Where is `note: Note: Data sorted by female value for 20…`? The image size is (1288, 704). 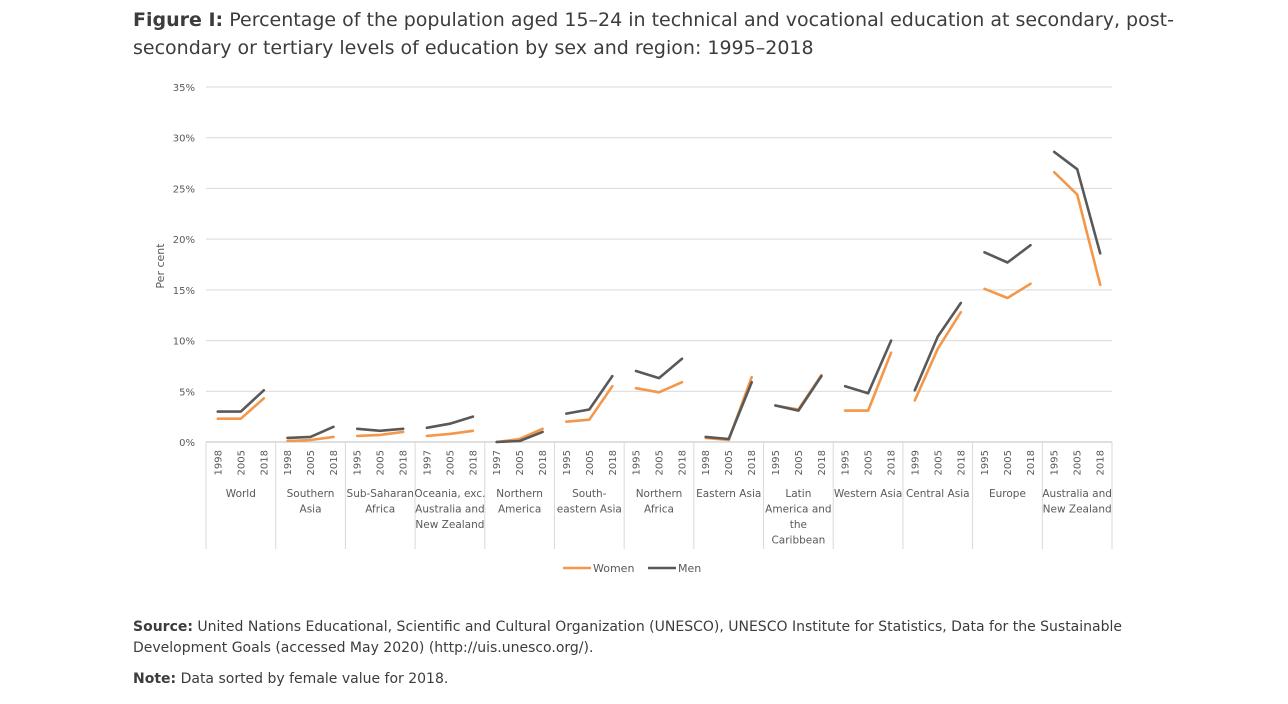 note: Note: Data sorted by female value for 20… is located at coordinates (633, 679).